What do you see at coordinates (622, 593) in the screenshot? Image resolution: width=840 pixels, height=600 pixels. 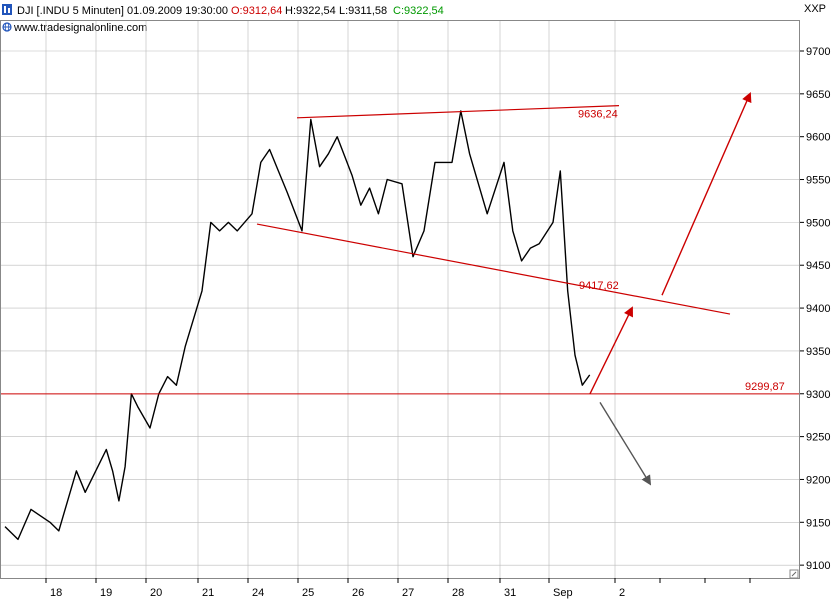 I see `x-tick-label: 2` at bounding box center [622, 593].